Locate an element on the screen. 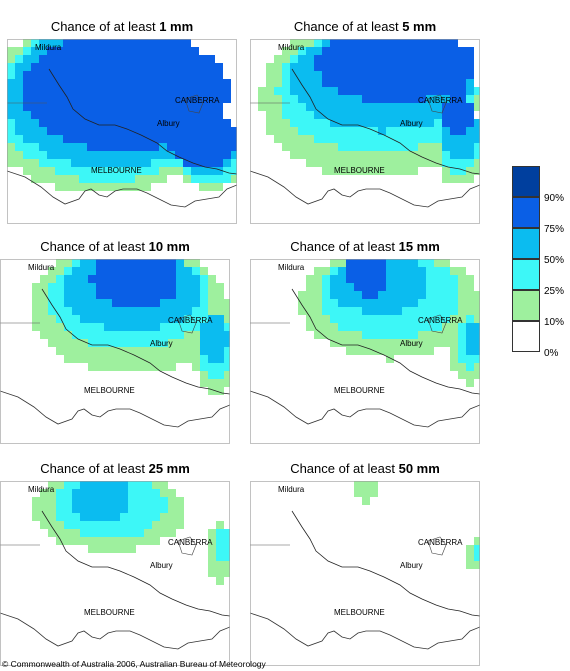  state-border is located at coordinates (385, 341).